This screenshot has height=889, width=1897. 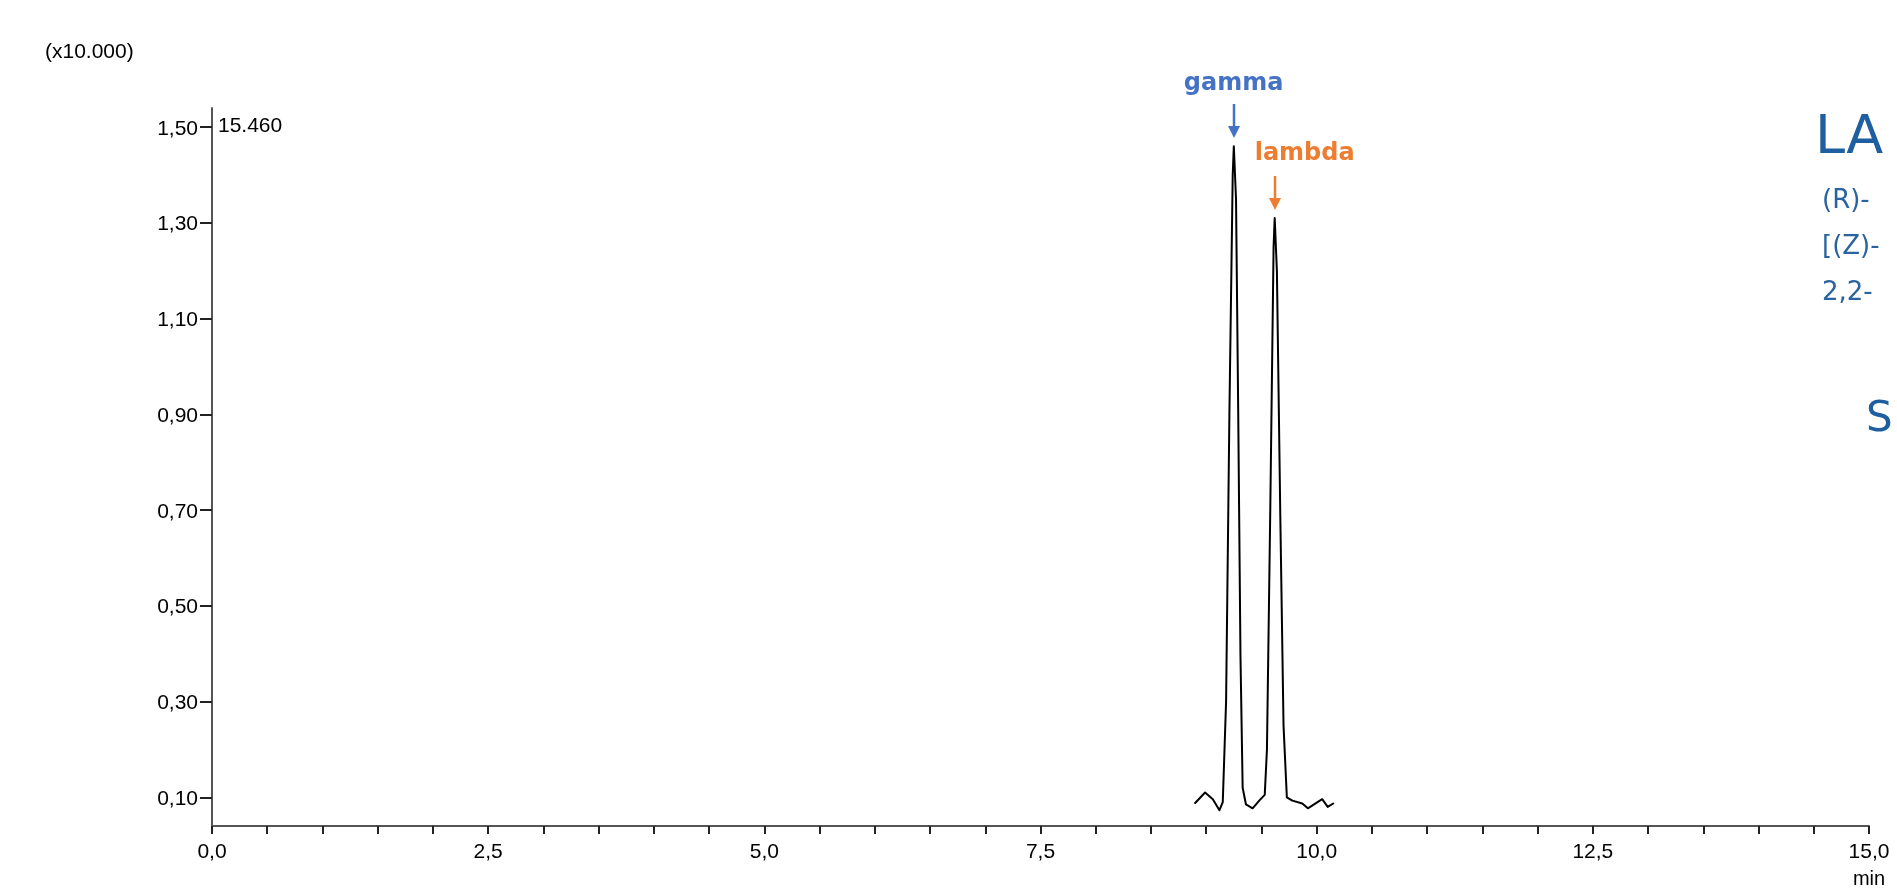 What do you see at coordinates (1879, 416) in the screenshot?
I see `annotation: S` at bounding box center [1879, 416].